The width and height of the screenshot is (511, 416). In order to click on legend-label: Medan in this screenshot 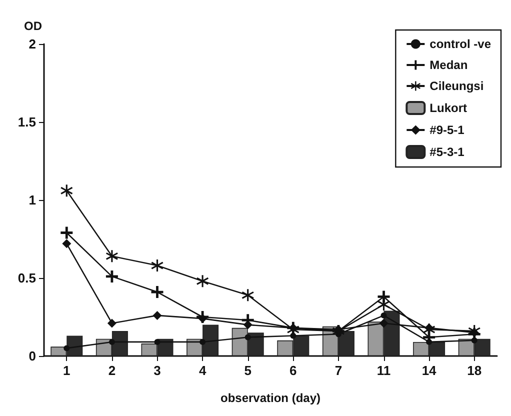, I will do `click(449, 65)`.